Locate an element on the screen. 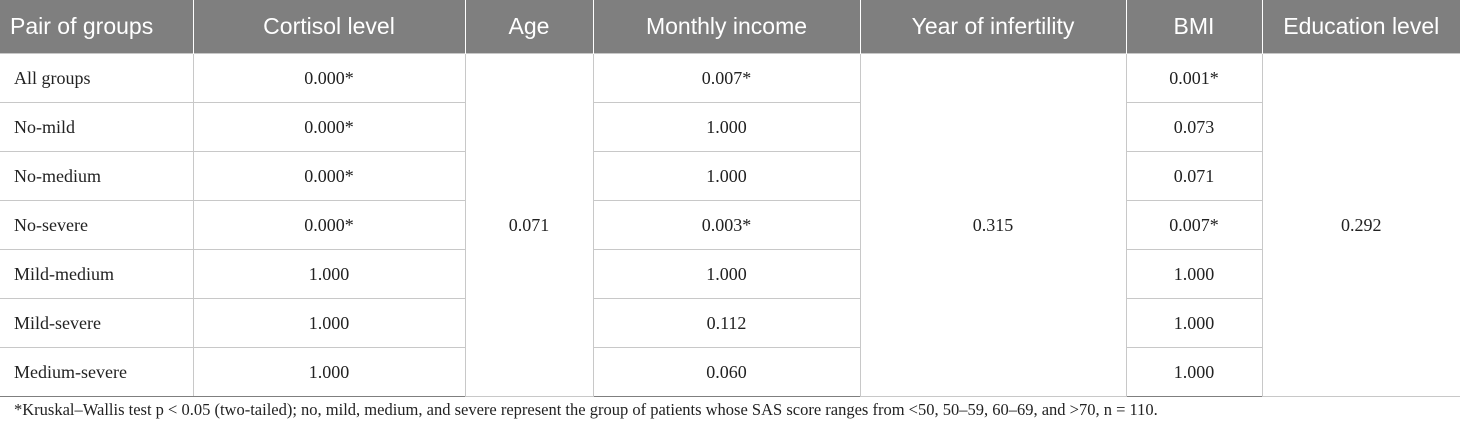  table-row: No-medium 0.000* 1.000 0.071 is located at coordinates (730, 176).